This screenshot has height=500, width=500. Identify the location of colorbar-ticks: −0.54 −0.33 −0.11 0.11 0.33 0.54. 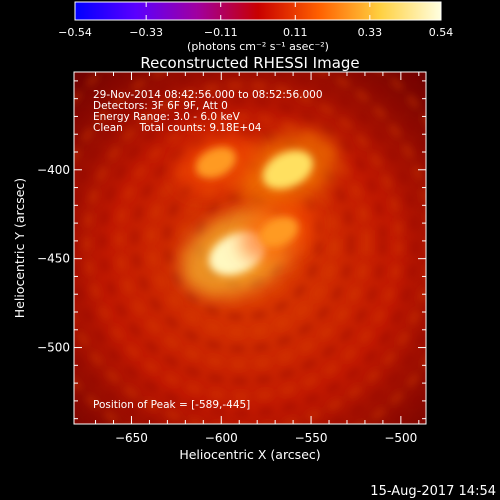
(255, 20).